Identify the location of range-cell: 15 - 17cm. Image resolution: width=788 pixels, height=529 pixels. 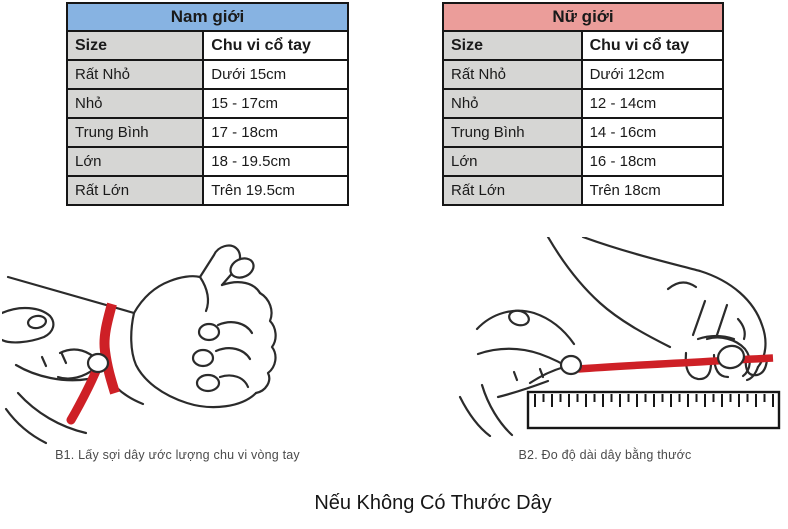
(275, 103).